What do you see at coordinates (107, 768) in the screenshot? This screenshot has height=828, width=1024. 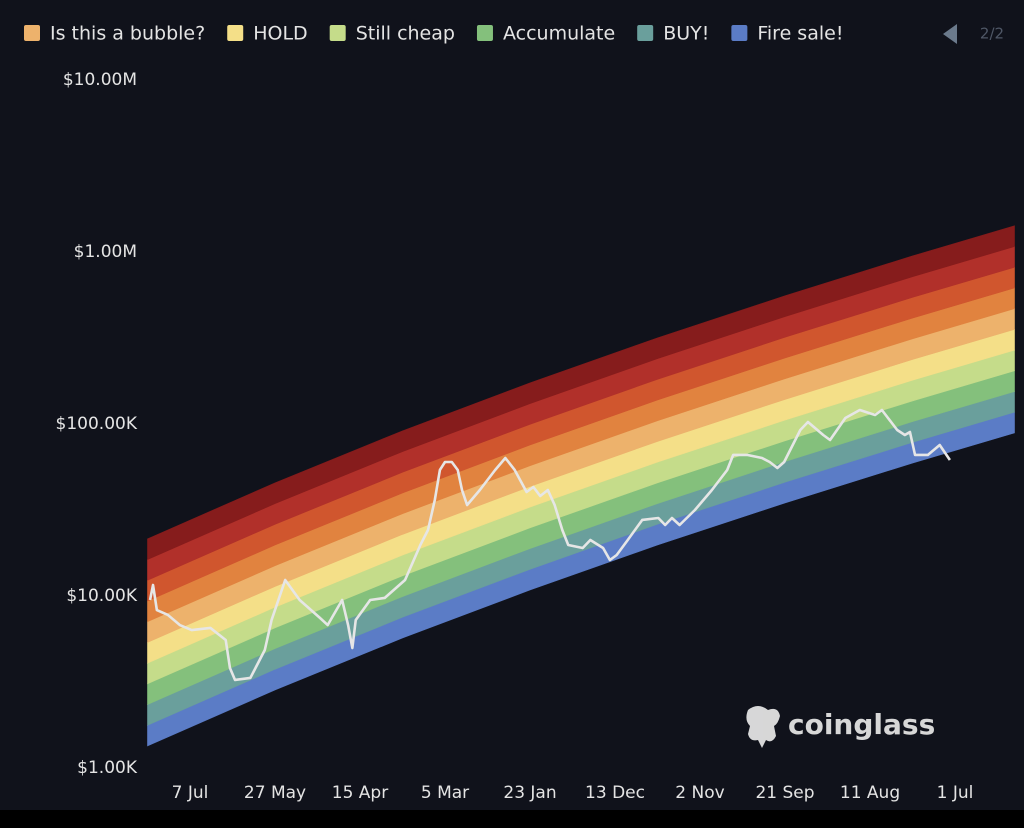 I see `y-tick-label: $1.00K` at bounding box center [107, 768].